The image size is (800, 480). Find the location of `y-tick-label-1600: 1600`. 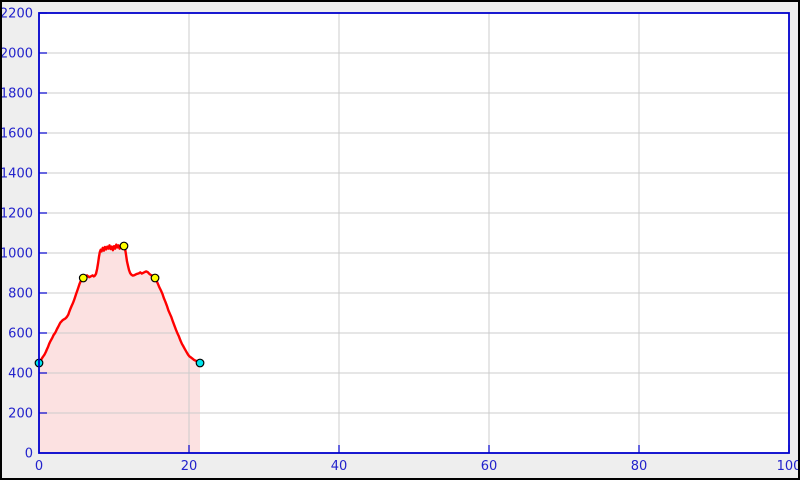

y-tick-label-1600: 1600 is located at coordinates (16, 134).